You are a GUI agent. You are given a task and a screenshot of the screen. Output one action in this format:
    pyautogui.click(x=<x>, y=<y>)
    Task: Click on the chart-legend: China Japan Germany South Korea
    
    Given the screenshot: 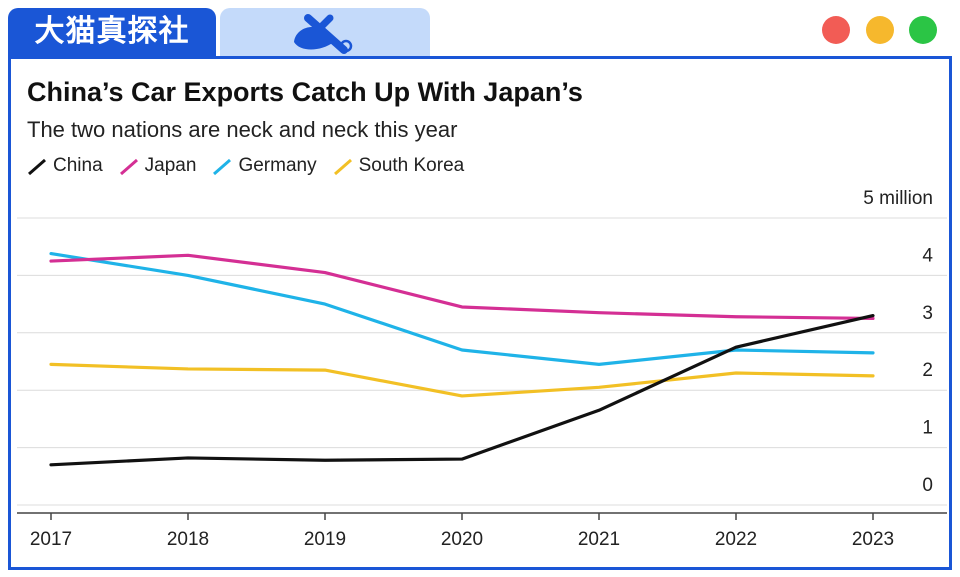 What is the action you would take?
    pyautogui.click(x=245, y=166)
    